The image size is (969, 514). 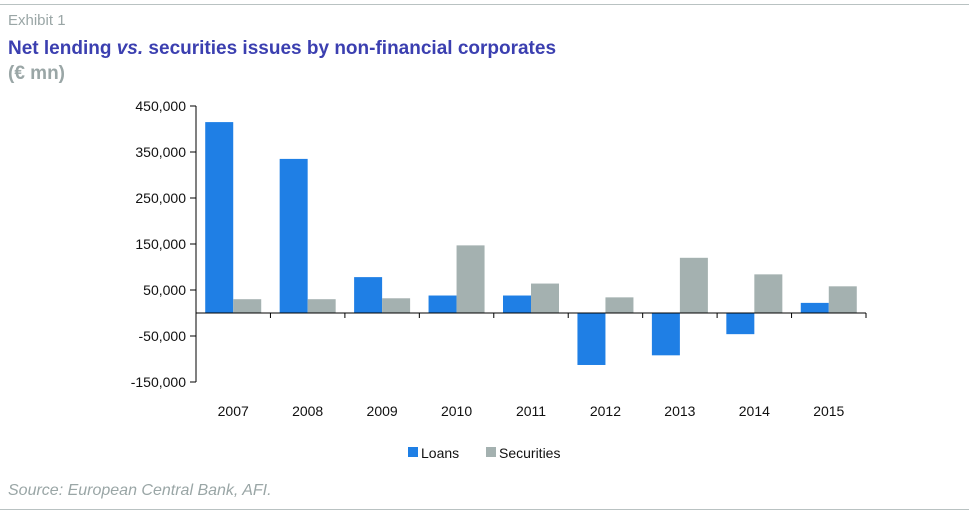 What do you see at coordinates (140, 490) in the screenshot?
I see `source-note: Source: European Central Bank, AFI.` at bounding box center [140, 490].